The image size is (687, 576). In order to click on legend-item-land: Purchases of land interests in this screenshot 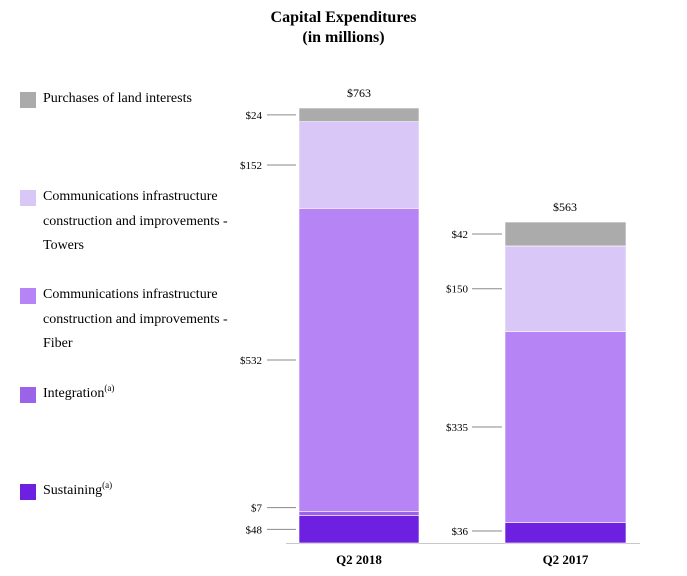, I will do `click(131, 101)`.